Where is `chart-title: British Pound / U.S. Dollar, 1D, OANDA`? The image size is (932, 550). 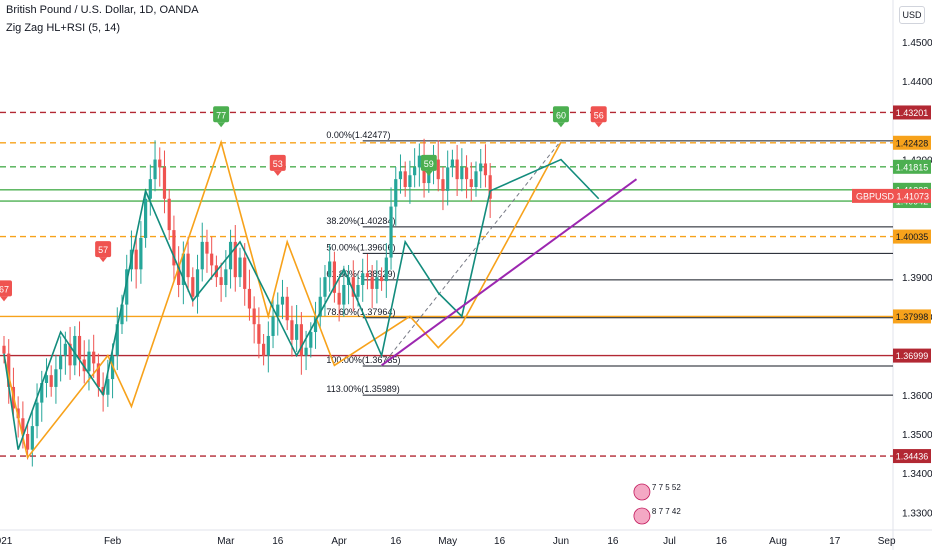 chart-title: British Pound / U.S. Dollar, 1D, OANDA is located at coordinates (102, 10).